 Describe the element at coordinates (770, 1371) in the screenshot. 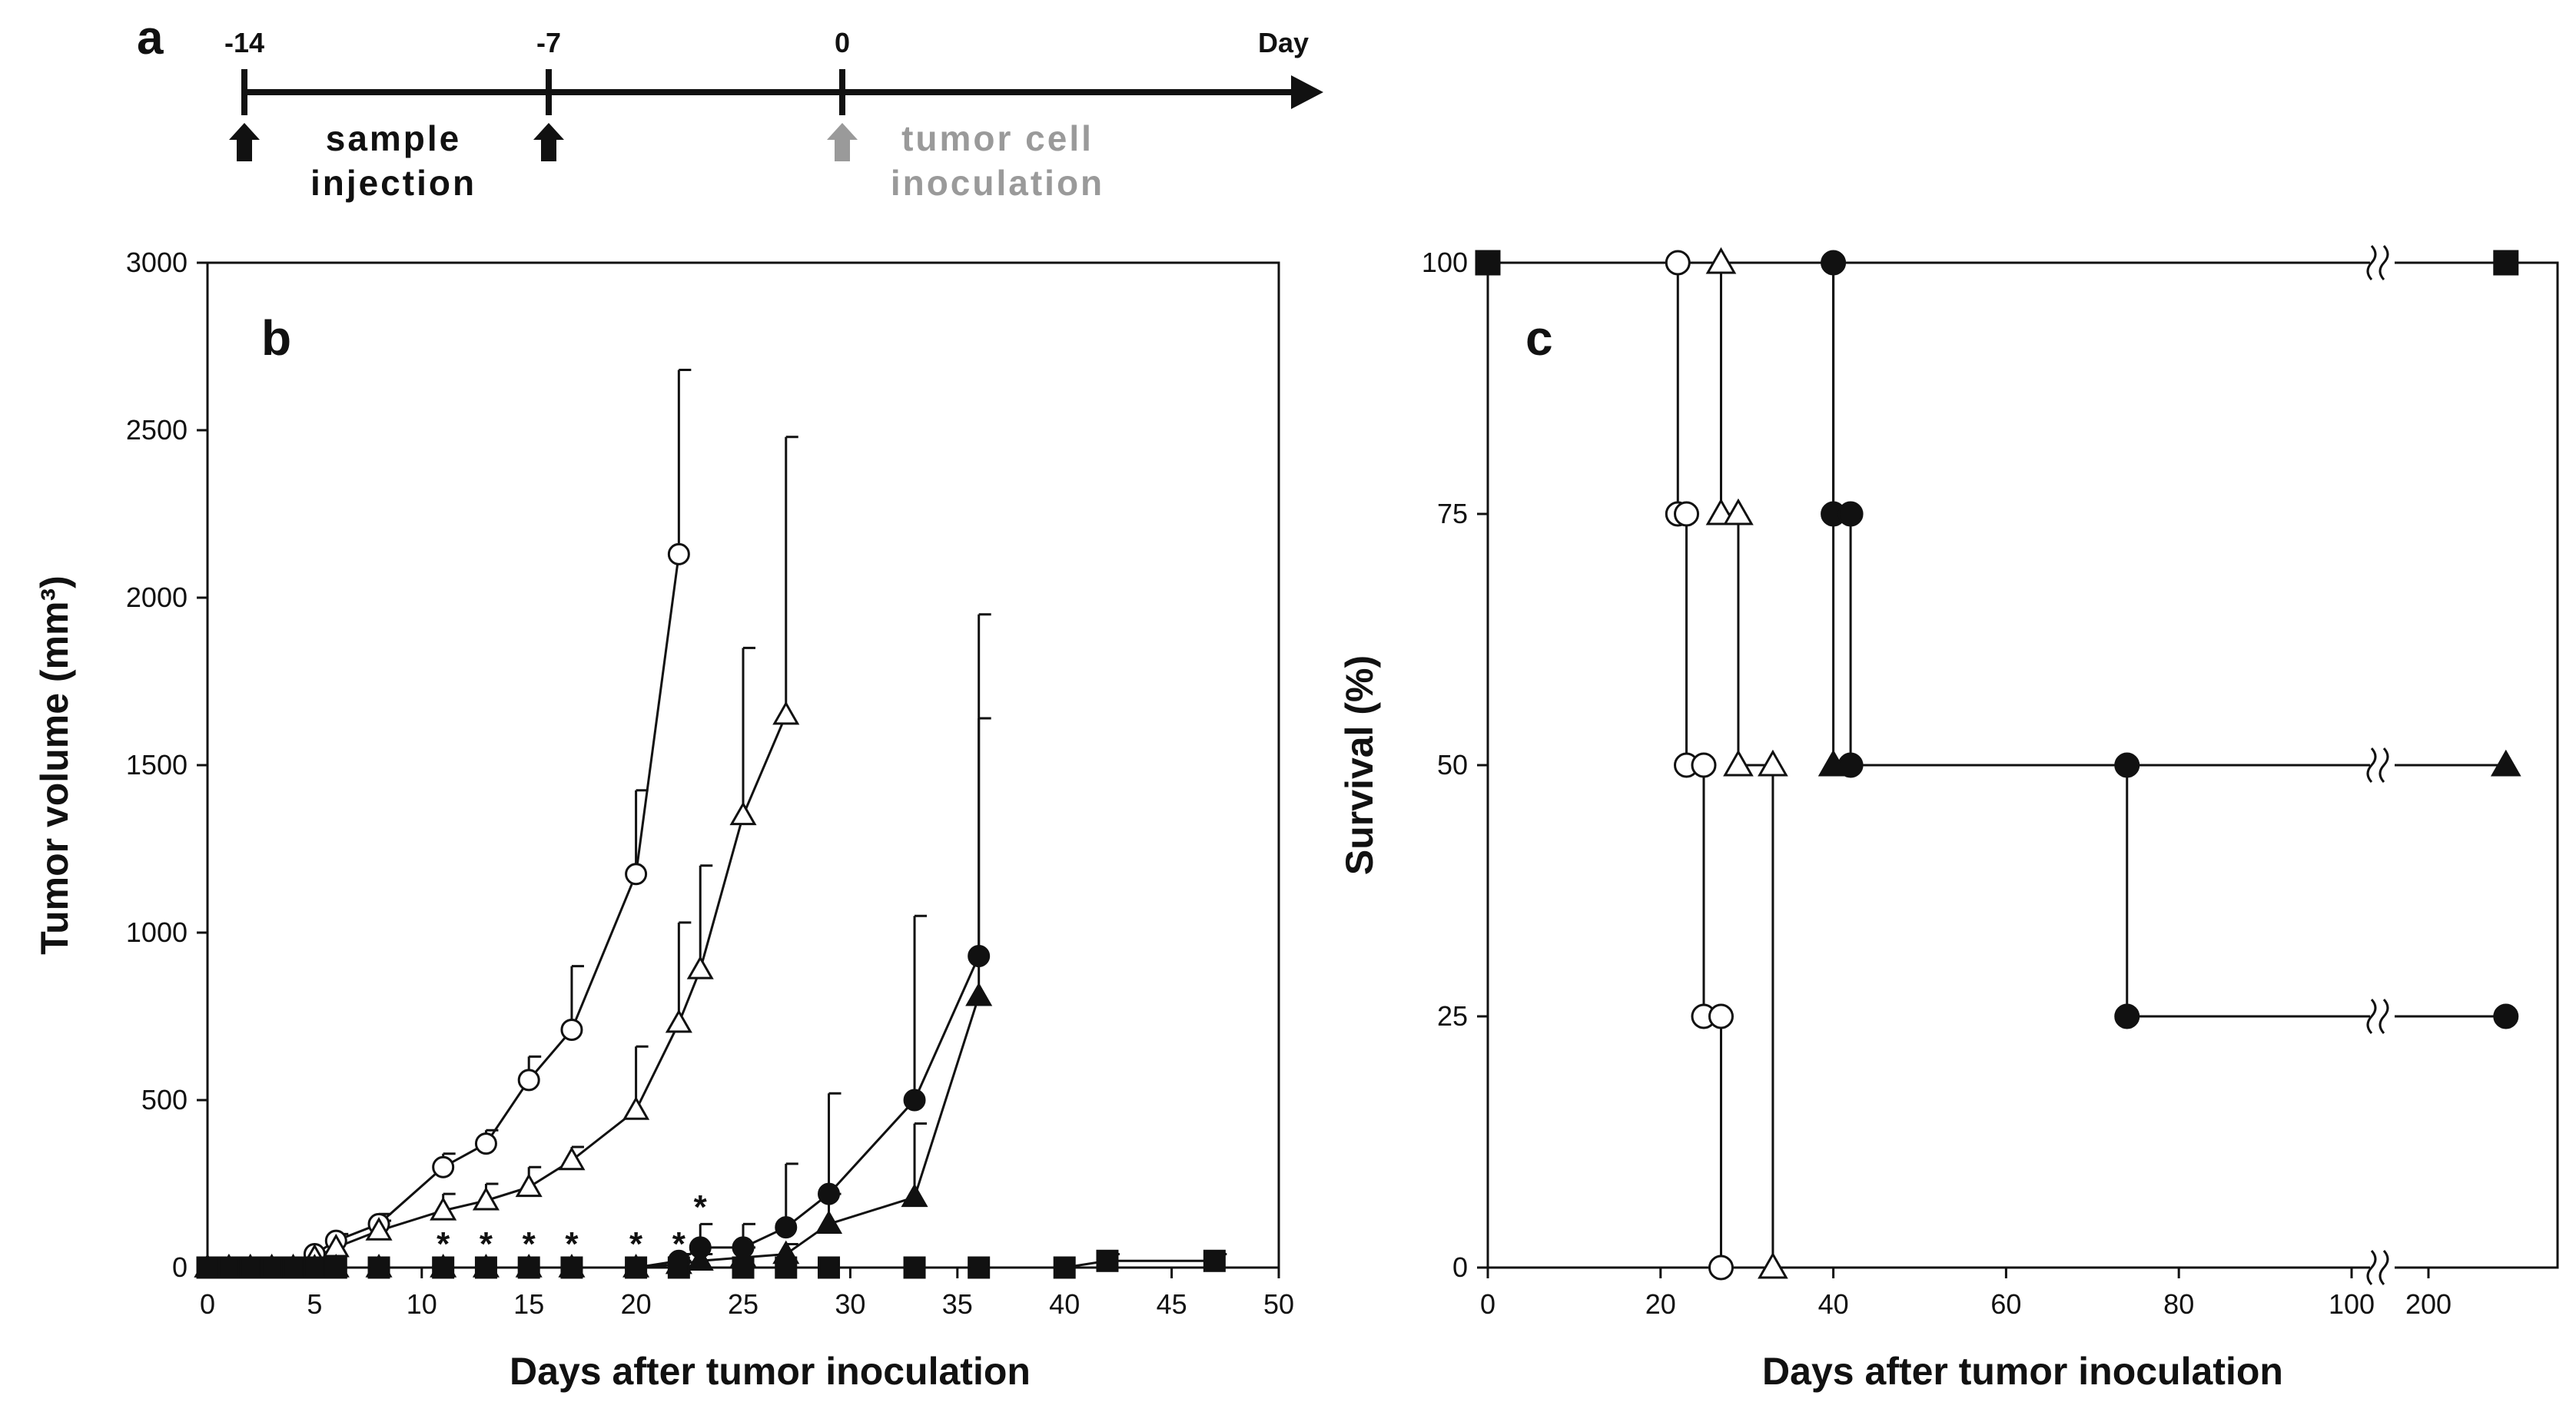

I see `panel-b-xlabel: Days after tumor inoculation` at that location.